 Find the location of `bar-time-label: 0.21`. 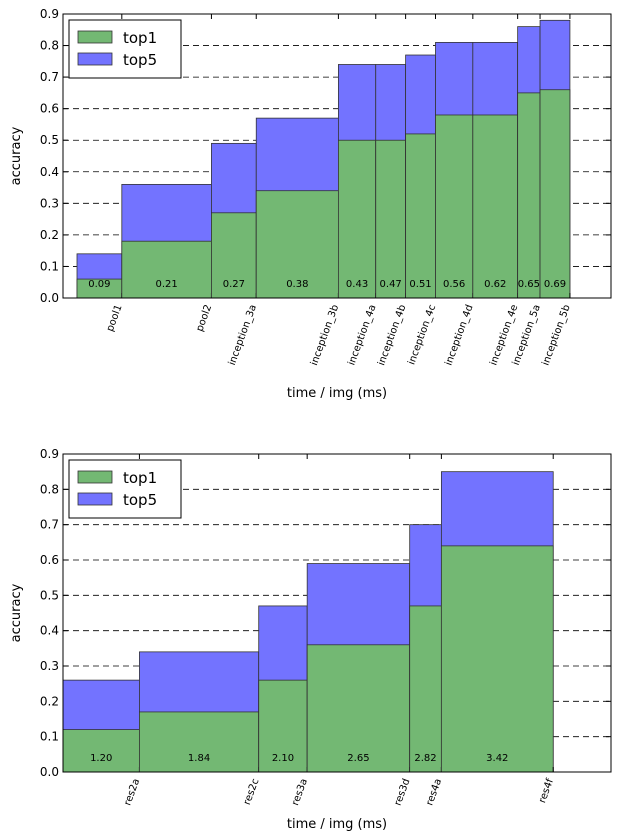

bar-time-label: 0.21 is located at coordinates (166, 284).